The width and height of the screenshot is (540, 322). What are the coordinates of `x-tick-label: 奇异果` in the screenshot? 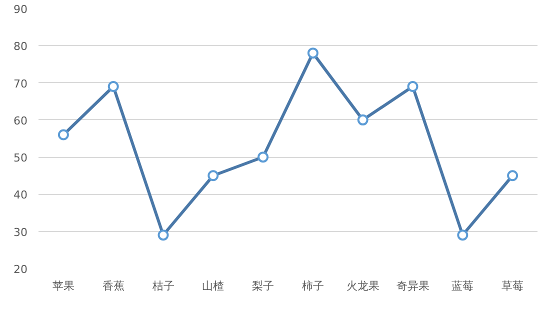 It's located at (413, 286).